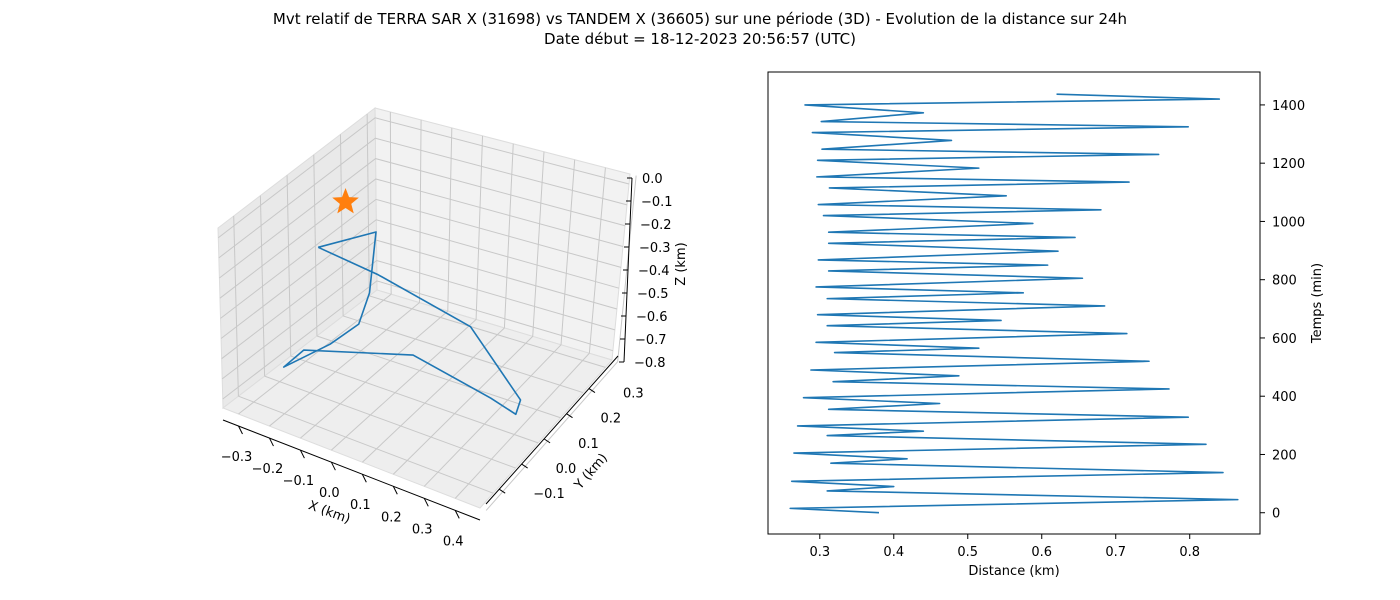  What do you see at coordinates (329, 512) in the screenshot?
I see `x-axis-label-3d: X (km)` at bounding box center [329, 512].